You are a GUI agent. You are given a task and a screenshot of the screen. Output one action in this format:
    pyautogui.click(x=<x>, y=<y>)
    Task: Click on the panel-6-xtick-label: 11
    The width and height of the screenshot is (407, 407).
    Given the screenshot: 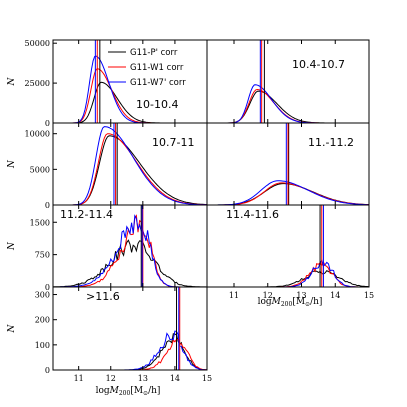 What is the action you would take?
    pyautogui.click(x=234, y=295)
    